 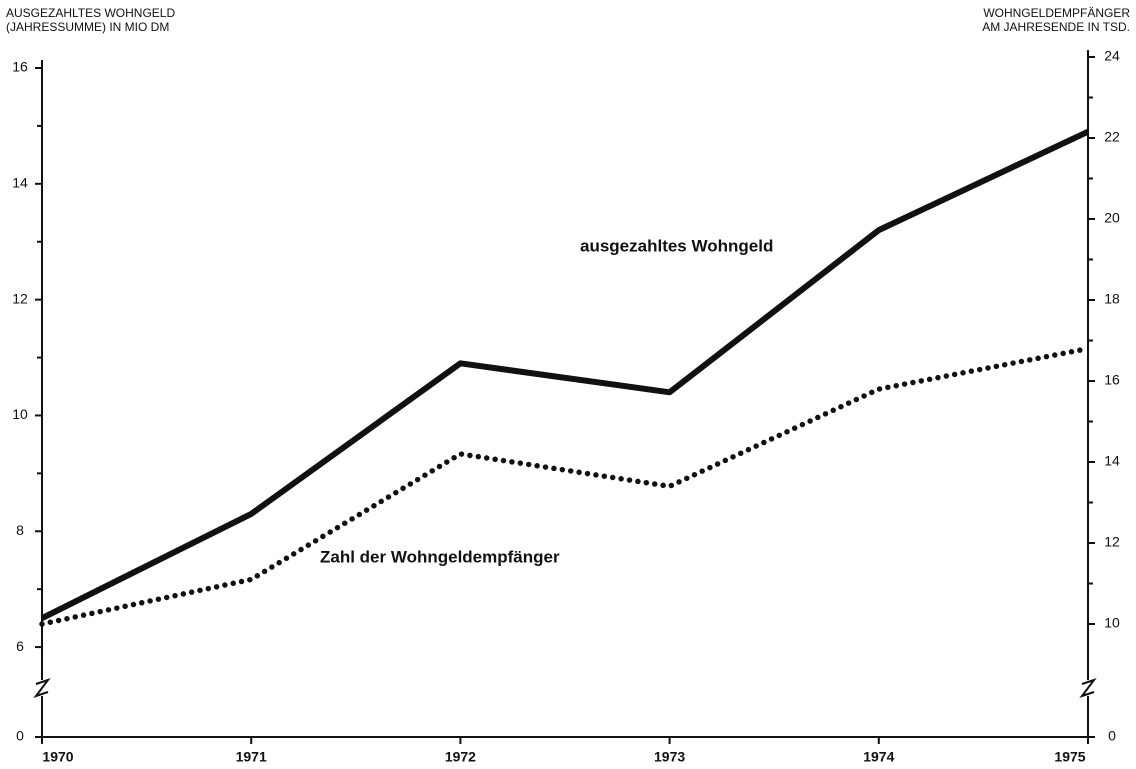 I want to click on y2-axis-title: AM JAHRESENDE IN TSD., so click(x=1056, y=27).